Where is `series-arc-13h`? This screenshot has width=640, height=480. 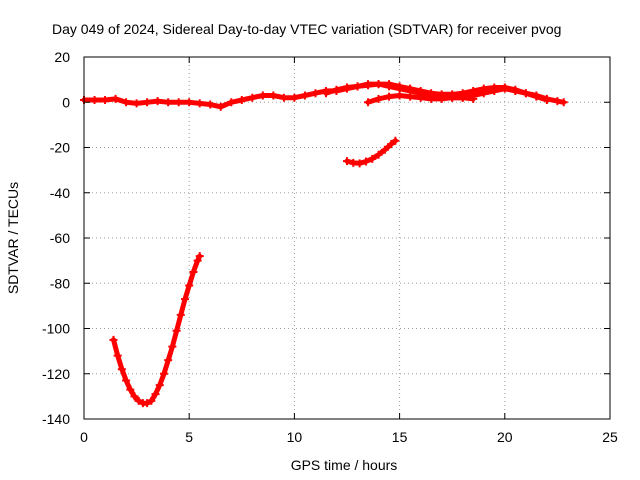 series-arc-13h is located at coordinates (371, 152).